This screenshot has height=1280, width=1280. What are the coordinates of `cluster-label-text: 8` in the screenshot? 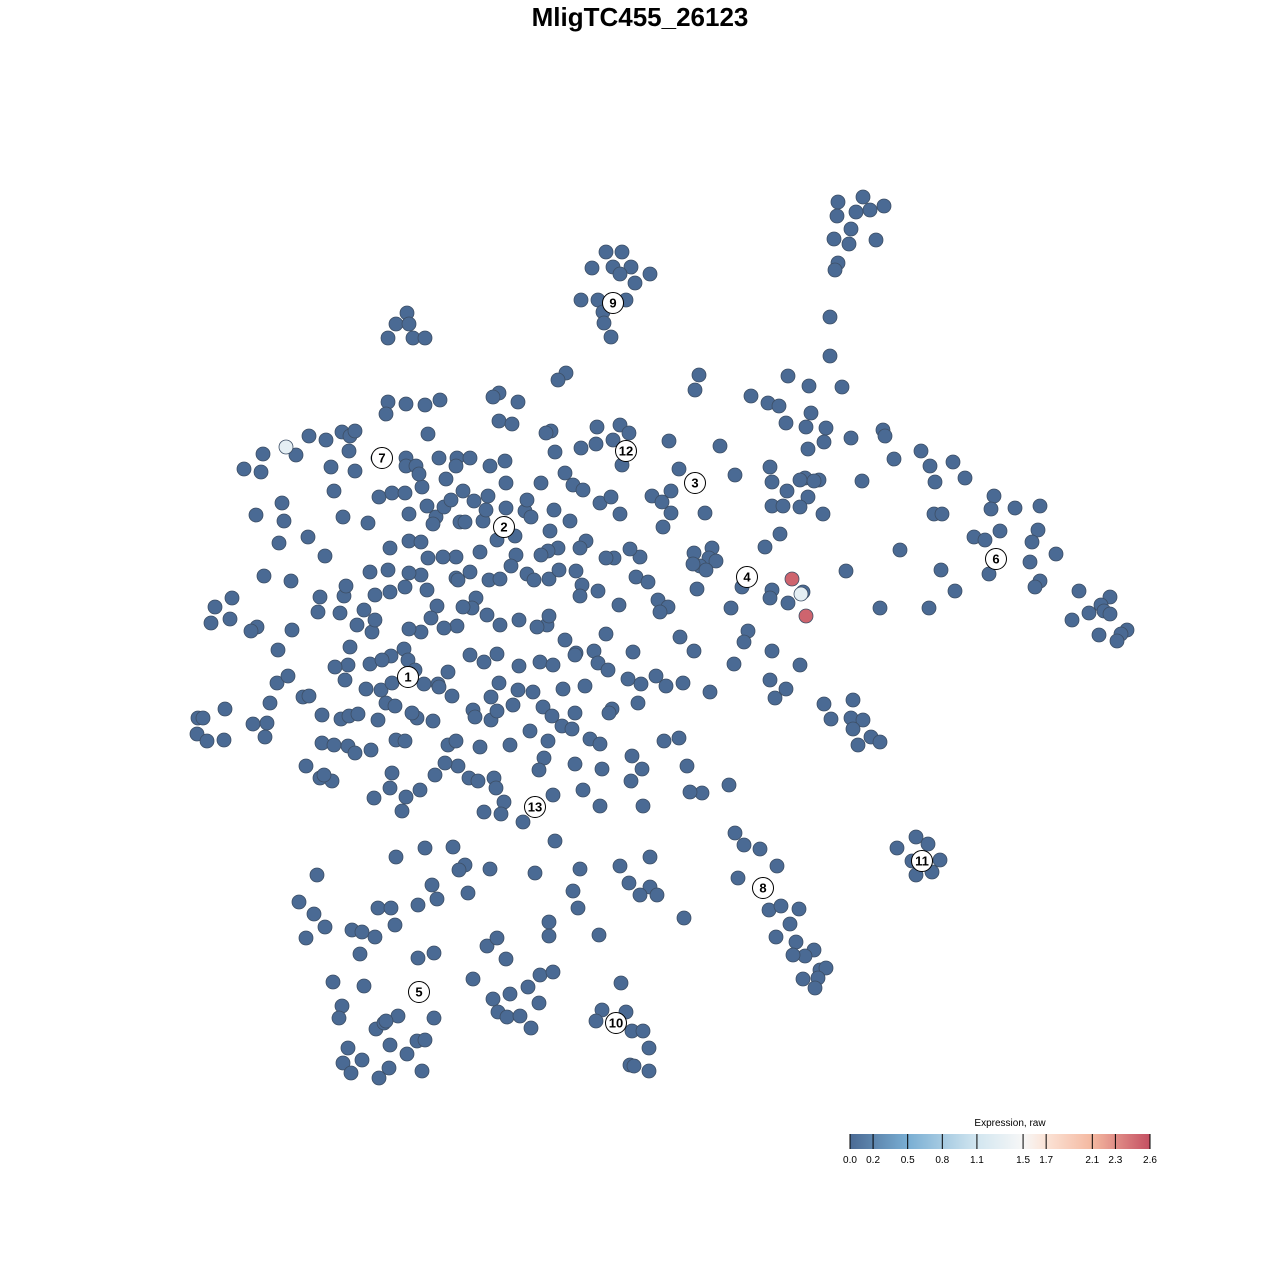 It's located at (762, 888).